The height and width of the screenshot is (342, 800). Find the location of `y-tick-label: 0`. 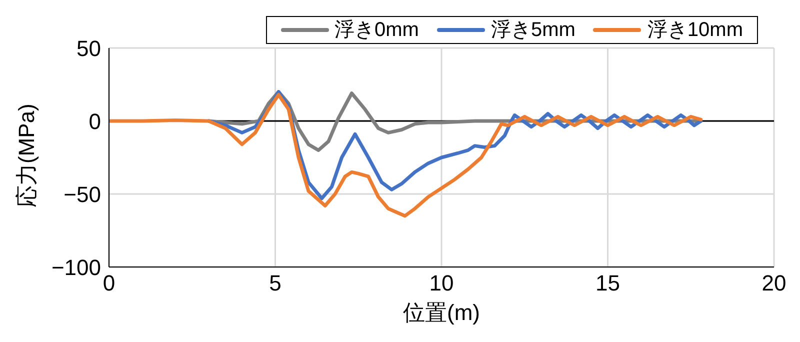

y-tick-label: 0 is located at coordinates (94, 121).